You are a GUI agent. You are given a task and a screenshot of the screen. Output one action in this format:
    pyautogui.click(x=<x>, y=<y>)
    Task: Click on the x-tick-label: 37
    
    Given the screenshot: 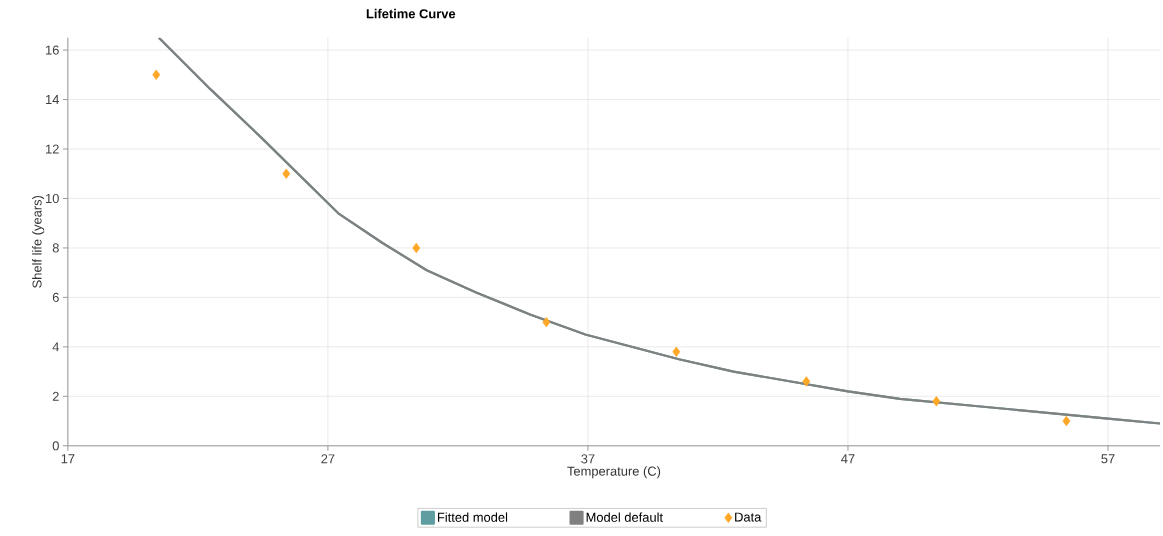 What is the action you would take?
    pyautogui.click(x=588, y=459)
    